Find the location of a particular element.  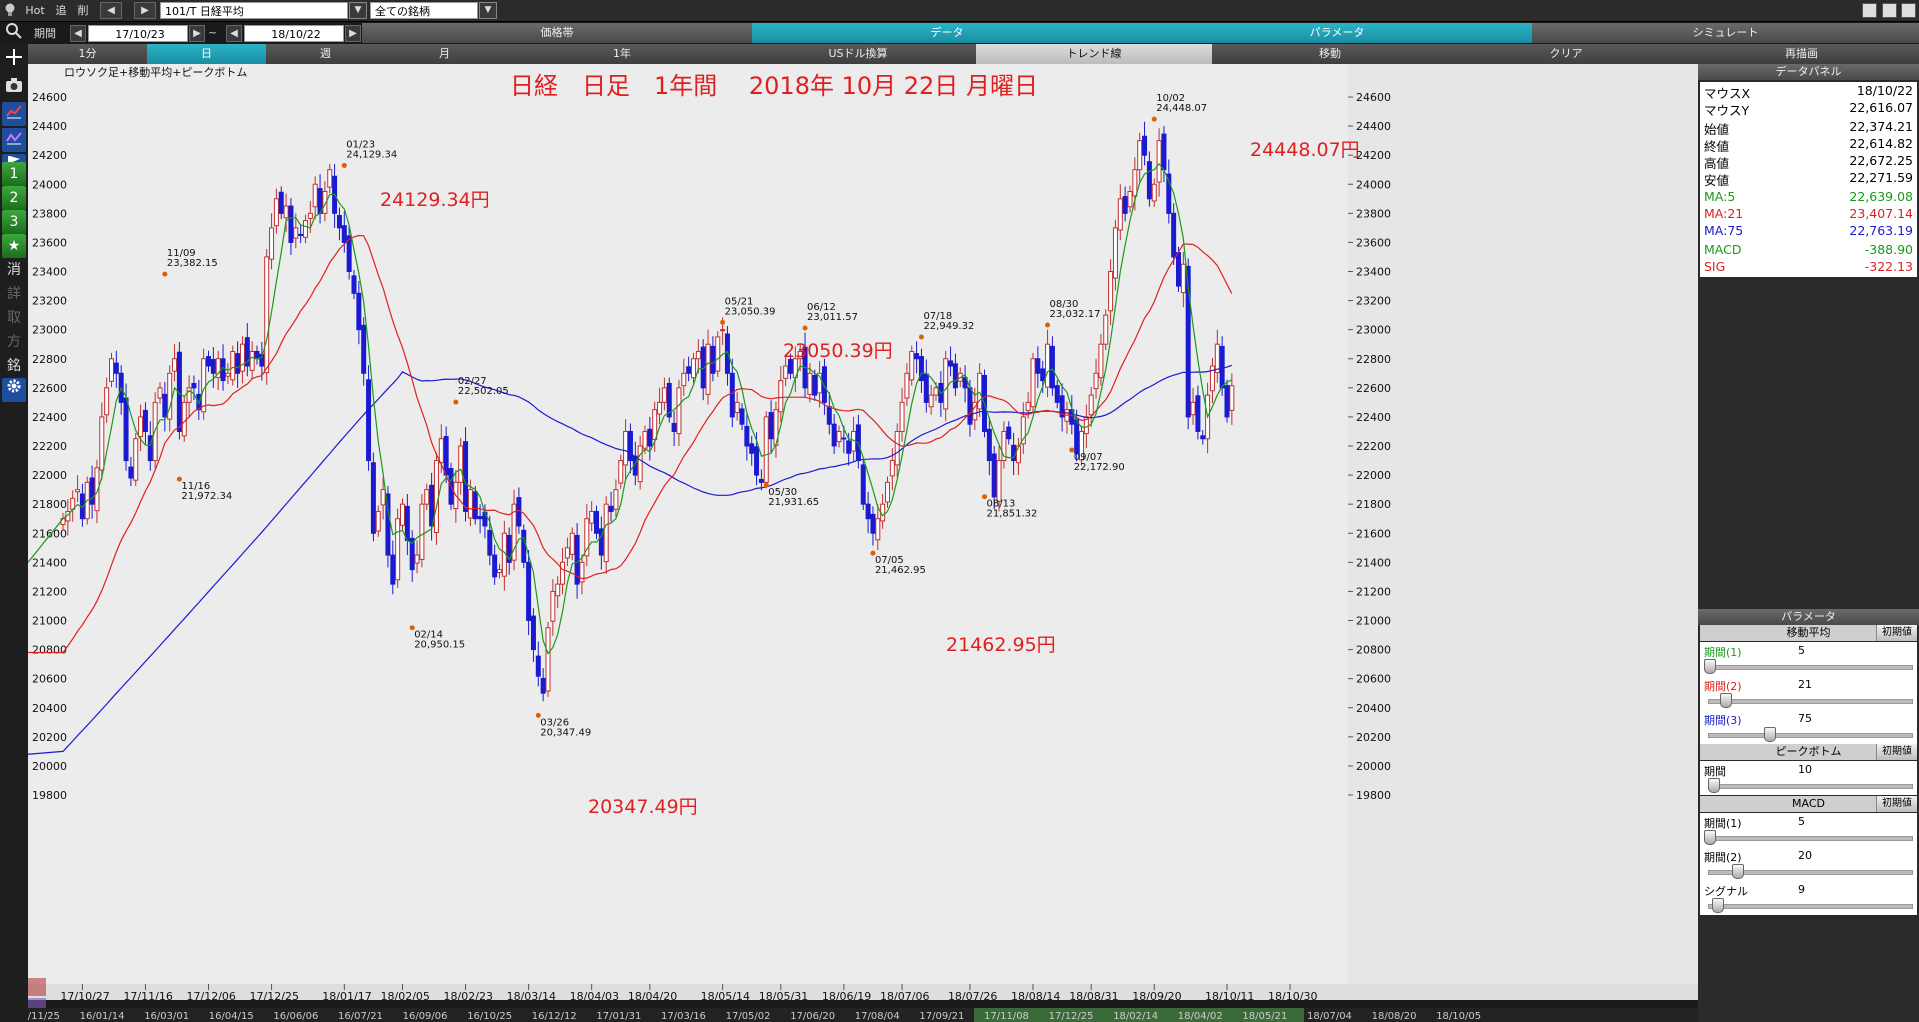

ma-period-1-value: 5 is located at coordinates (1801, 650).